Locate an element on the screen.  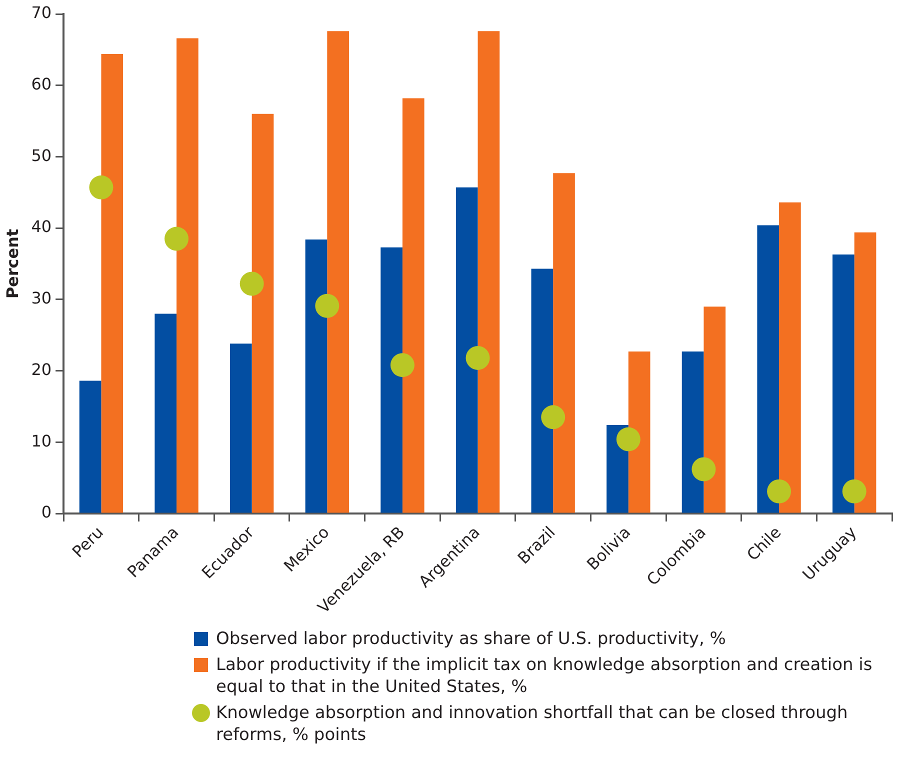
legend-label: Observed labor productivity as share of U.S. productivity, % is located at coordinates (471, 639).